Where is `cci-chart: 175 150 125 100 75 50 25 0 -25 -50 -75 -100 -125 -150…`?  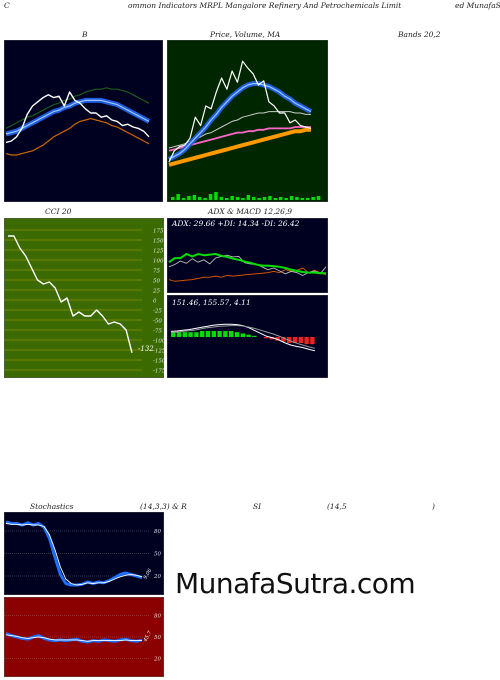
cci-chart: 175 150 125 100 75 50 25 0 -25 -50 -75 -100 -125 -150… is located at coordinates (84, 298).